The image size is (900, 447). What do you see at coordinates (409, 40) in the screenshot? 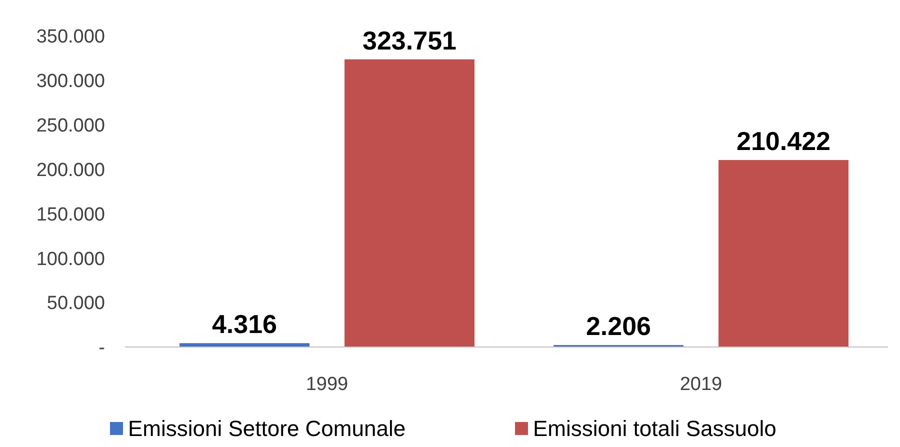
I see `data-label: 323.751` at bounding box center [409, 40].